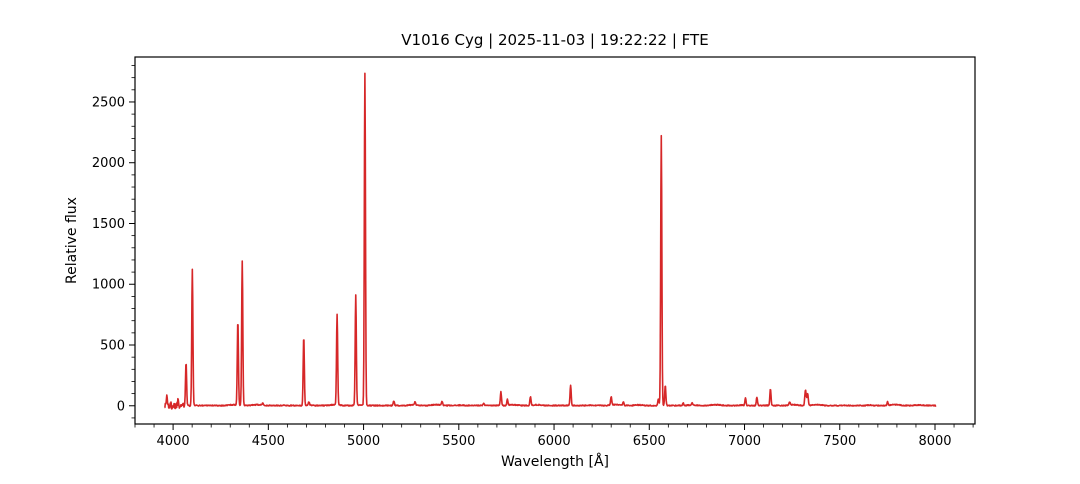 The width and height of the screenshot is (1080, 484). Describe the element at coordinates (108, 254) in the screenshot. I see `y-axis-tick-labels: 0 500 1000 1500 2000 2500` at that location.